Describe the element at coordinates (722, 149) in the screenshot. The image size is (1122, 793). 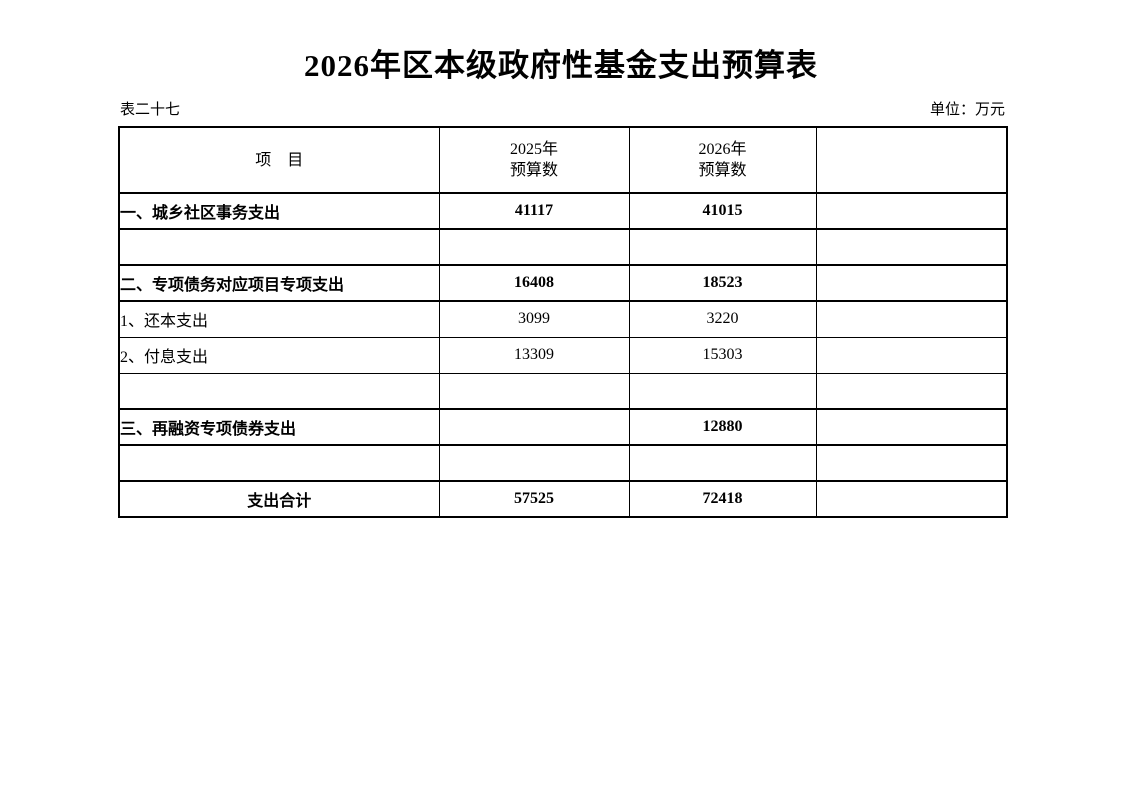
I see `header-2026-year: 2026年` at that location.